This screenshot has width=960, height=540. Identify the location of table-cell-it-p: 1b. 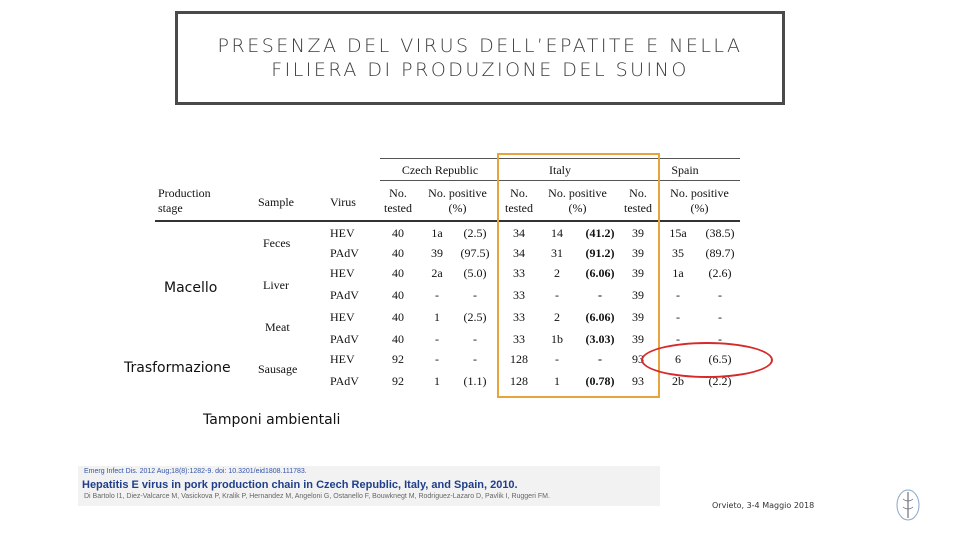
(557, 339).